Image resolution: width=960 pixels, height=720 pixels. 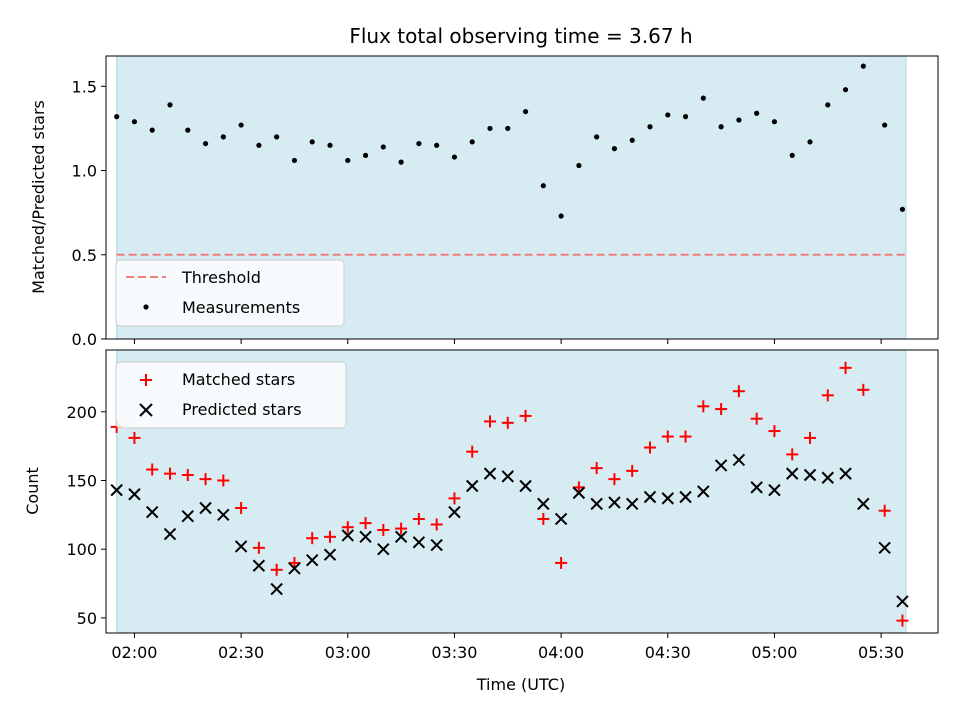 I want to click on count-y-tick-label: 200, so click(x=81, y=412).